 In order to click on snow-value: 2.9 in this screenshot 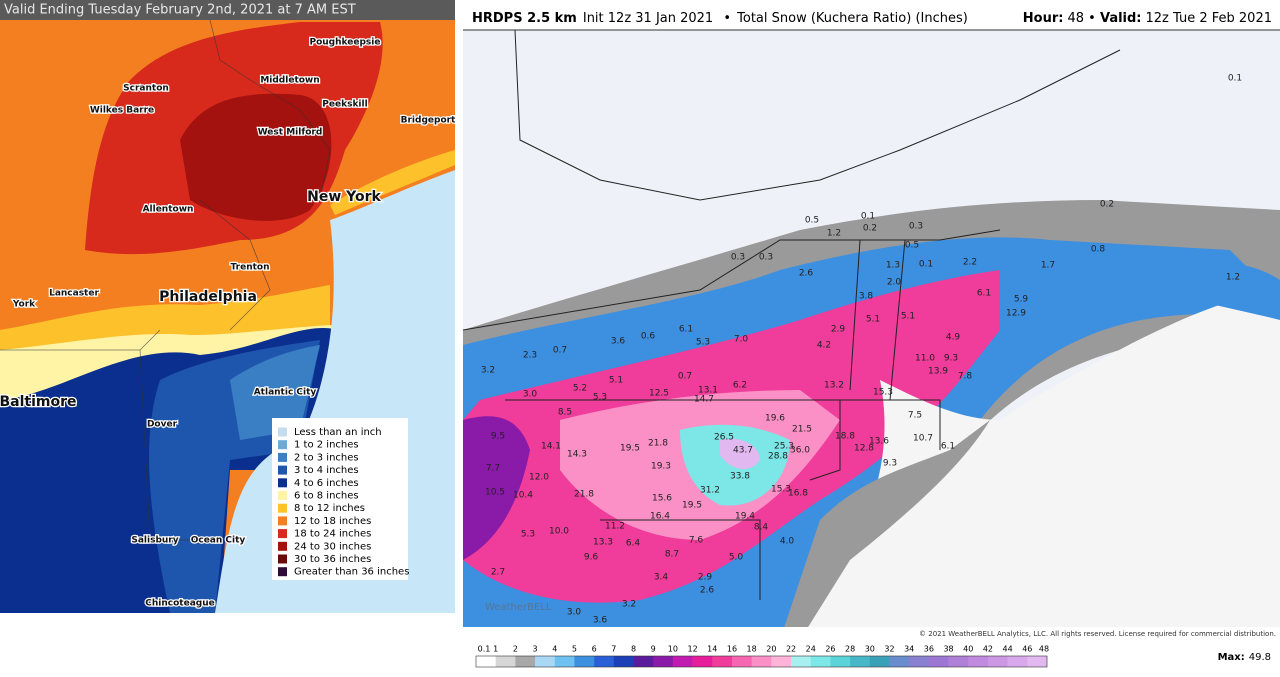, I will do `click(705, 578)`.